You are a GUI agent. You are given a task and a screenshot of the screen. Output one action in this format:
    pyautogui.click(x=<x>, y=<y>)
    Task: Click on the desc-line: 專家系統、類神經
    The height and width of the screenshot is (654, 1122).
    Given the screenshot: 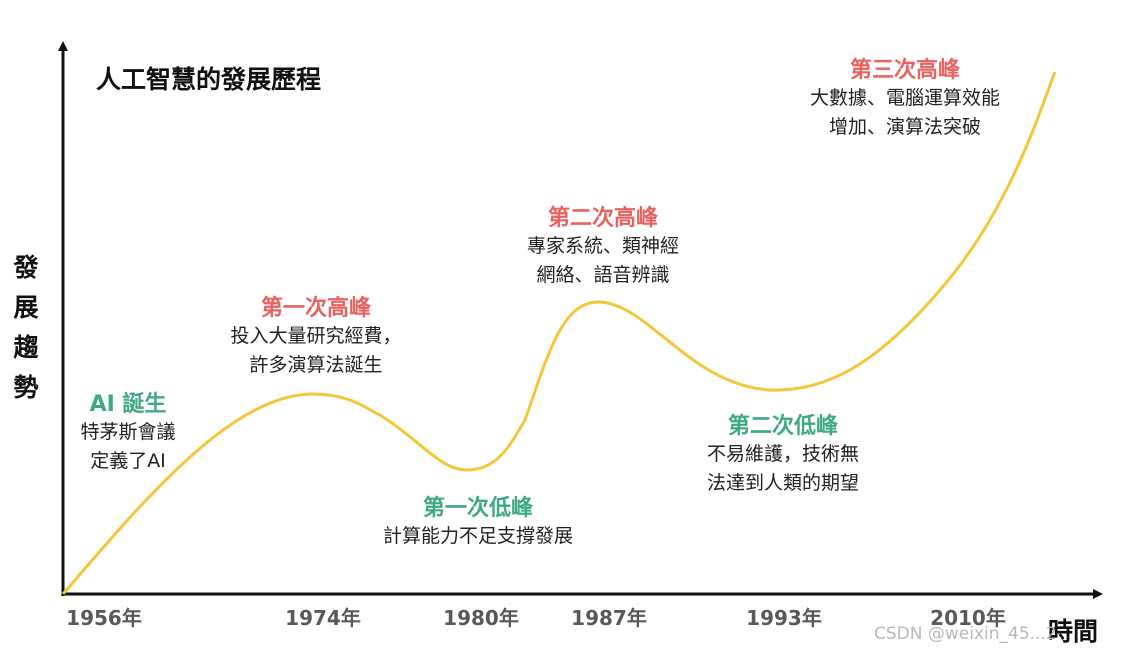 What is the action you would take?
    pyautogui.click(x=602, y=246)
    